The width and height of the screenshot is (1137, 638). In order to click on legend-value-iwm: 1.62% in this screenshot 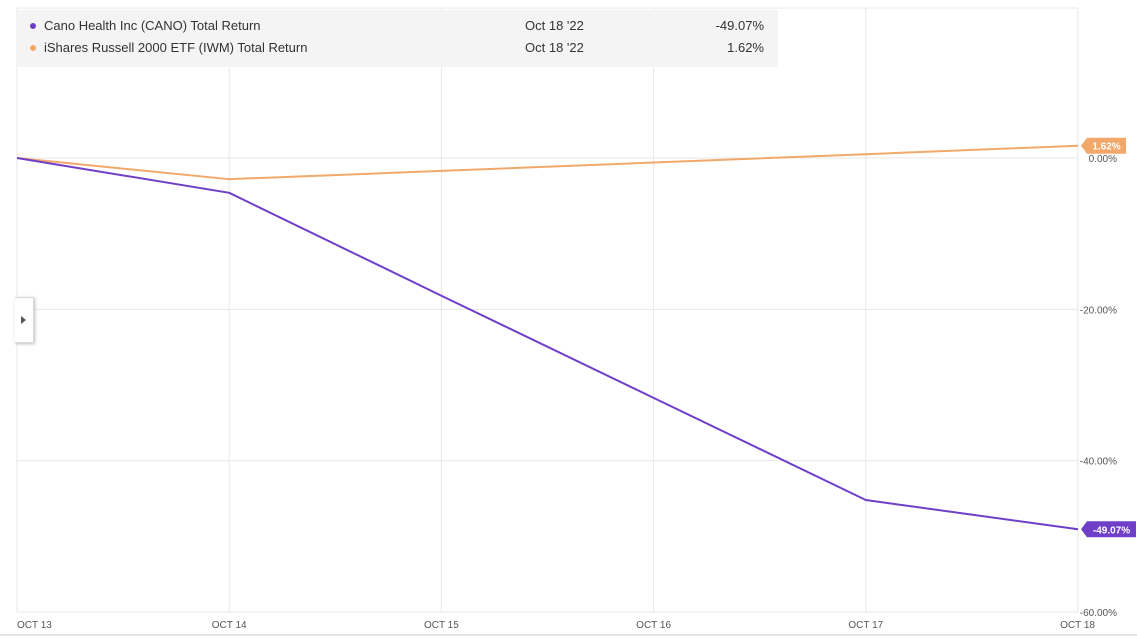, I will do `click(745, 47)`.